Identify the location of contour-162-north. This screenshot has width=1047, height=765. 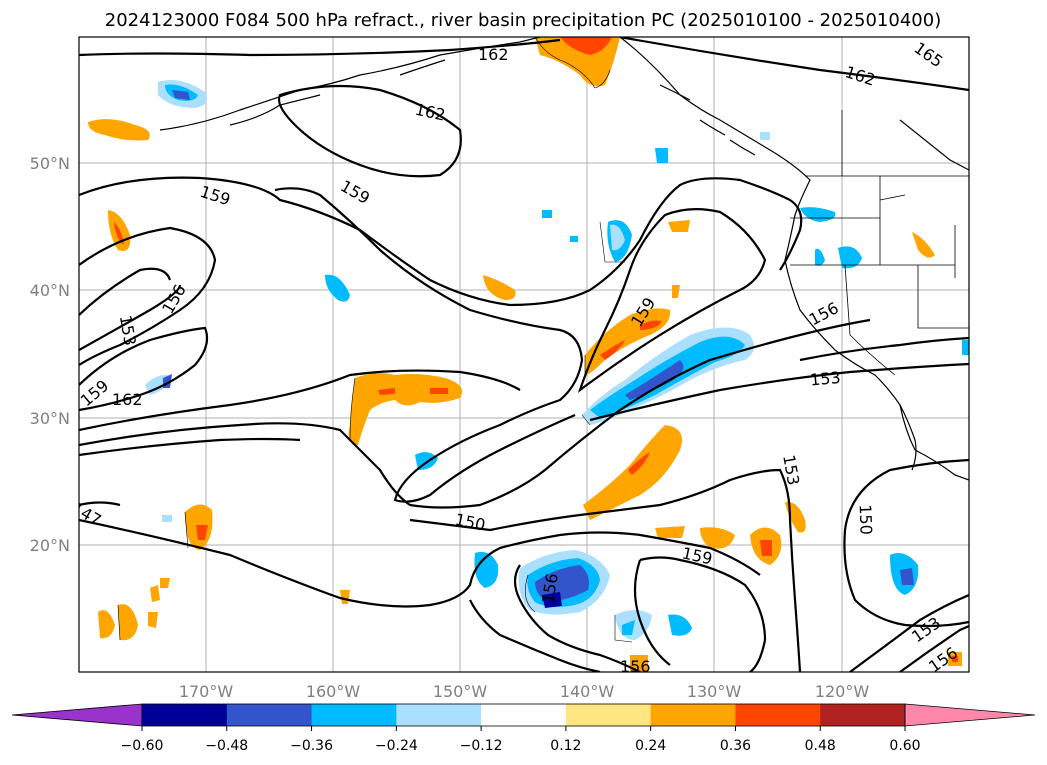
(320, 47).